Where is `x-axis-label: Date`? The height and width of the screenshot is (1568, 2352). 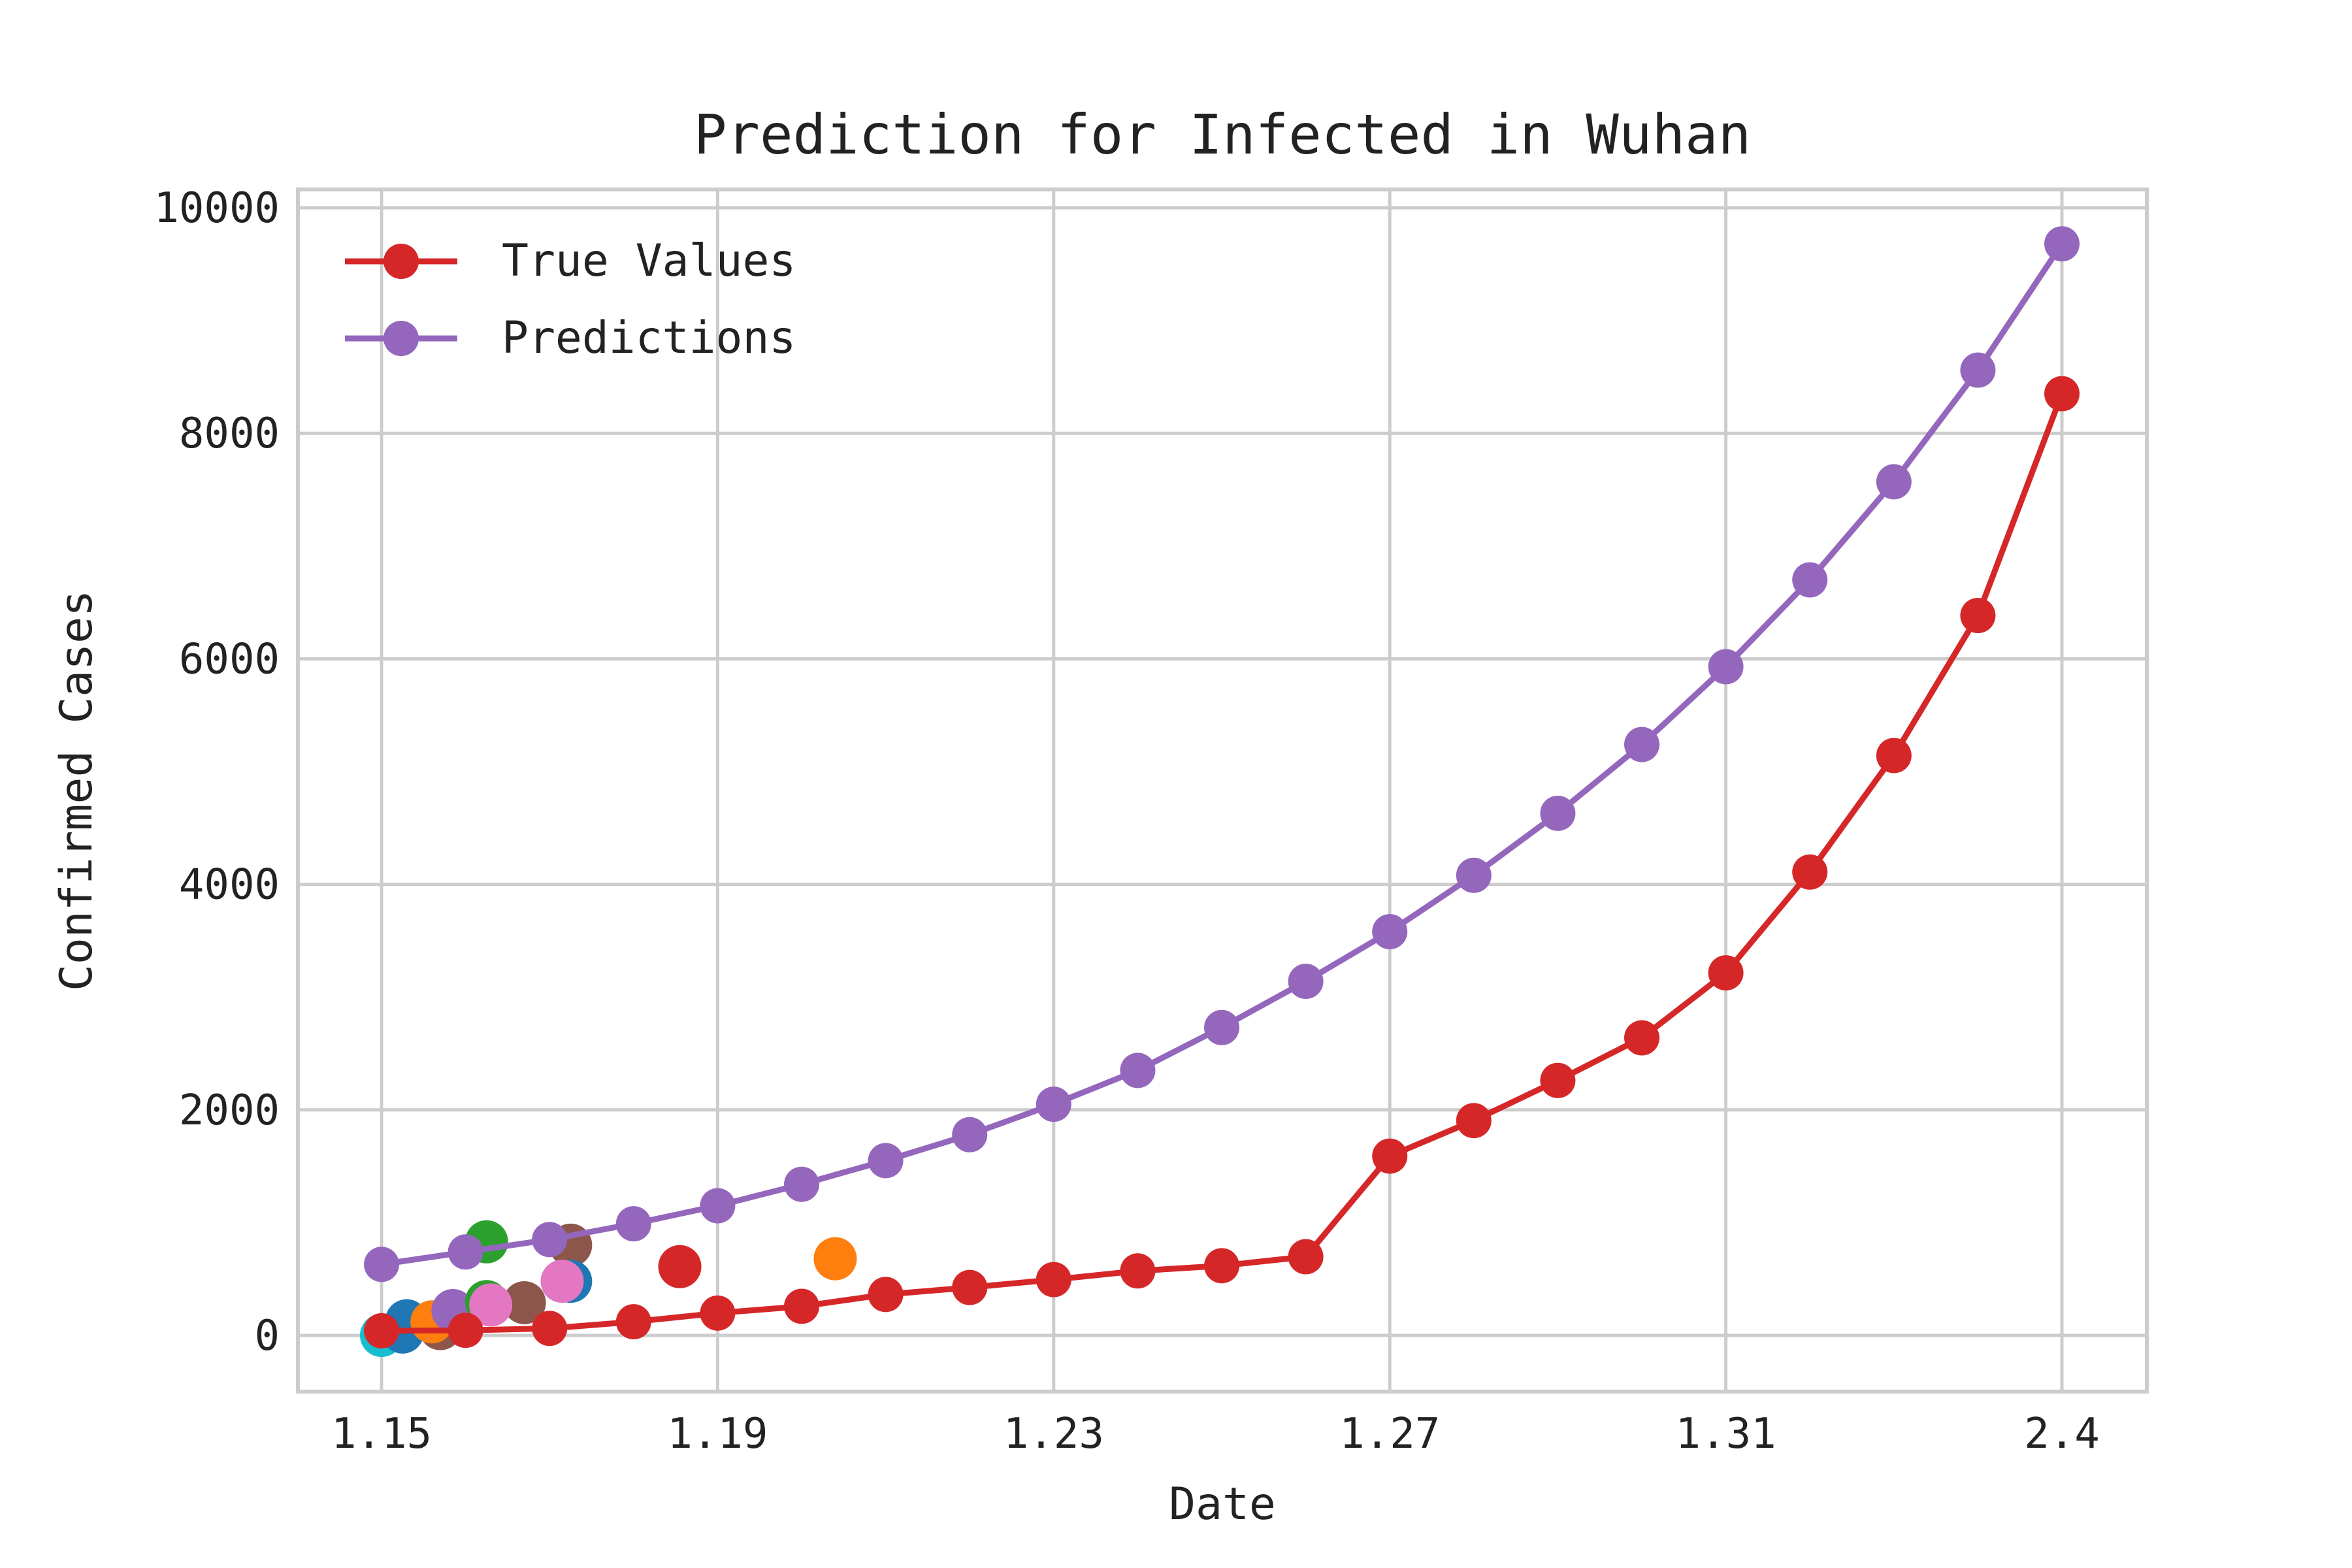 x-axis-label: Date is located at coordinates (1222, 1504).